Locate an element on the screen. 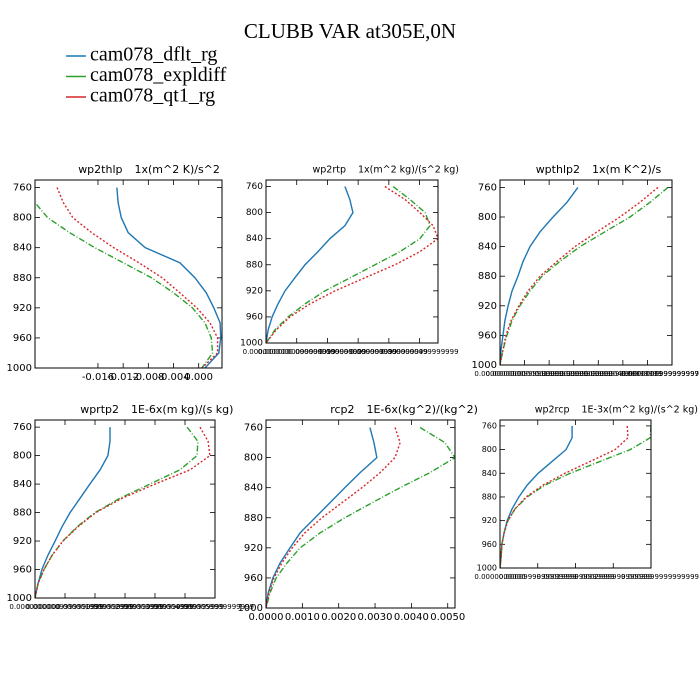 The width and height of the screenshot is (700, 700). x-tick-label: 0.0020 is located at coordinates (338, 617).